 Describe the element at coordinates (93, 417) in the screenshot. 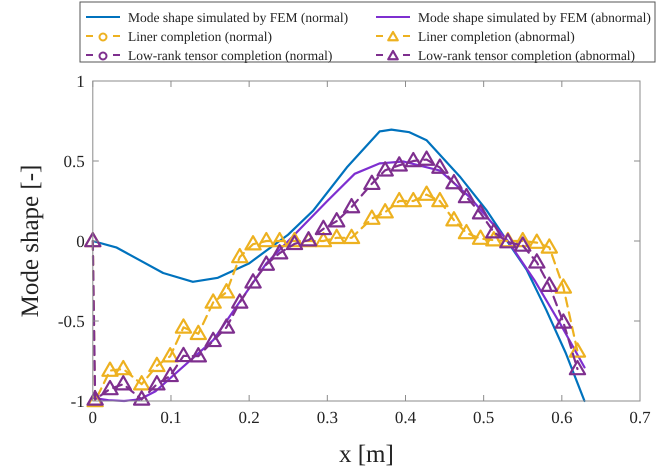

I see `x-tick-label: 0` at that location.